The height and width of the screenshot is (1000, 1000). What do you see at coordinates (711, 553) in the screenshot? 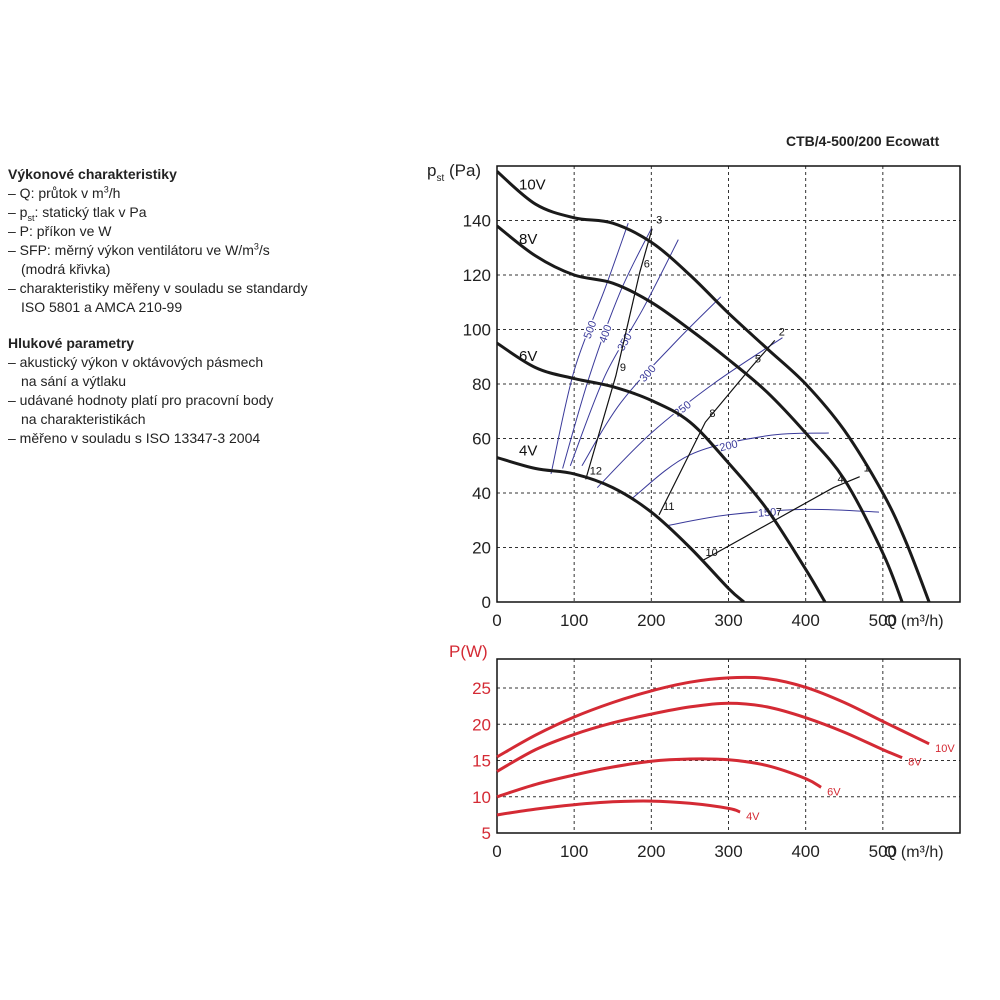
I see `operating-point-label: 10` at bounding box center [711, 553].